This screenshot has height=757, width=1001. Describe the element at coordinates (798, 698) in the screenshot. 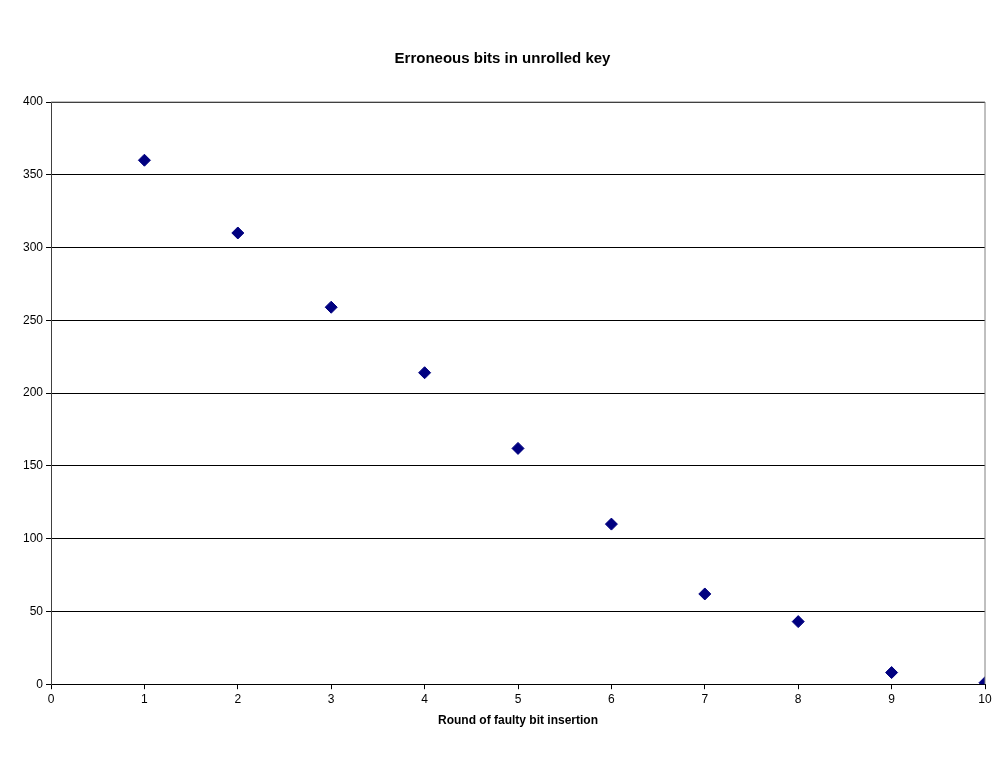

I see `x-tick-label: 8` at that location.